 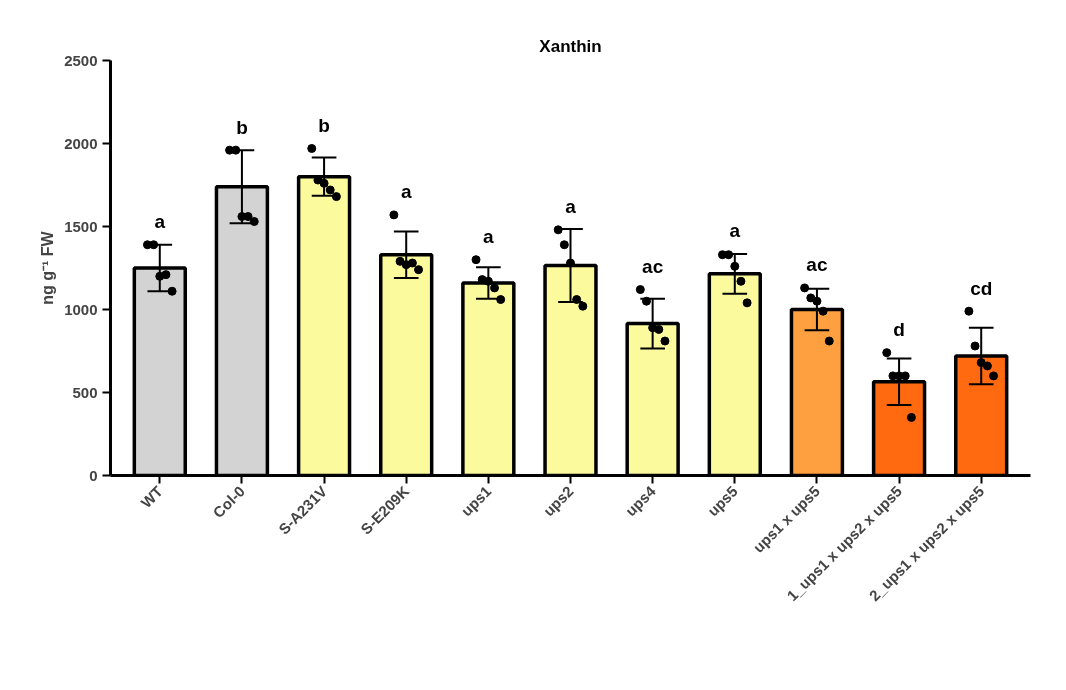 What do you see at coordinates (93, 475) in the screenshot?
I see `y-tick-label: 0` at bounding box center [93, 475].